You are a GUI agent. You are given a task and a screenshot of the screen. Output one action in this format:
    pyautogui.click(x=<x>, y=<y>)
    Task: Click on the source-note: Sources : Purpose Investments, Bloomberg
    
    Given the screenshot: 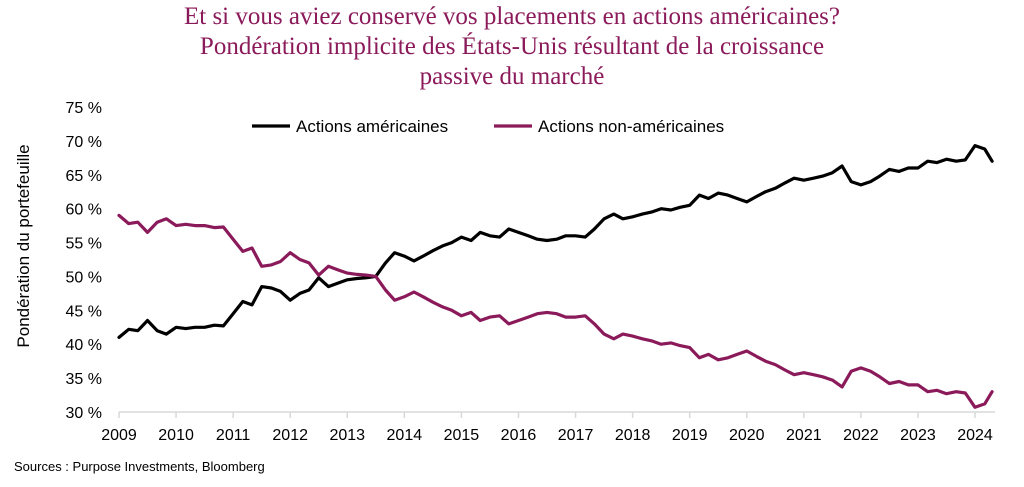 What is the action you would take?
    pyautogui.click(x=139, y=466)
    